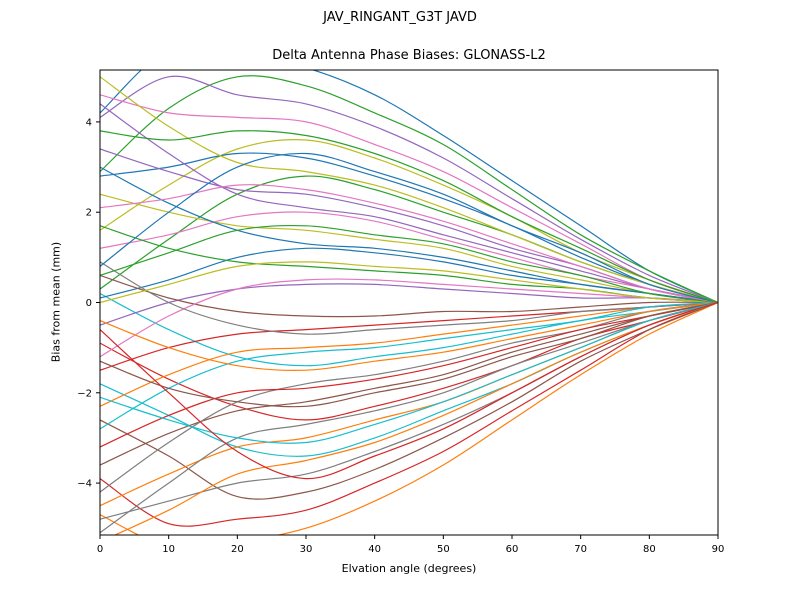 The image size is (800, 600). Describe the element at coordinates (400, 17) in the screenshot. I see `figure-suptitle: JAV_RINGANT_G3T JAVD` at that location.